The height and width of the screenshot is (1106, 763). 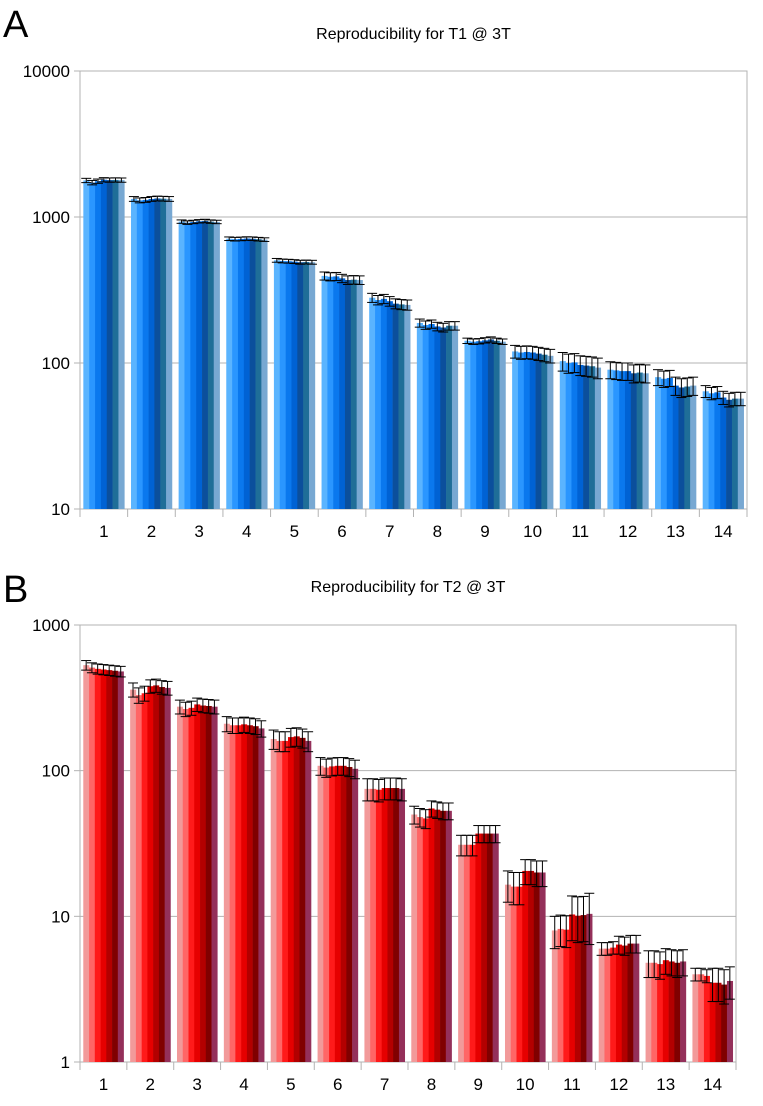 I want to click on panel-label-b: B, so click(x=16, y=590).